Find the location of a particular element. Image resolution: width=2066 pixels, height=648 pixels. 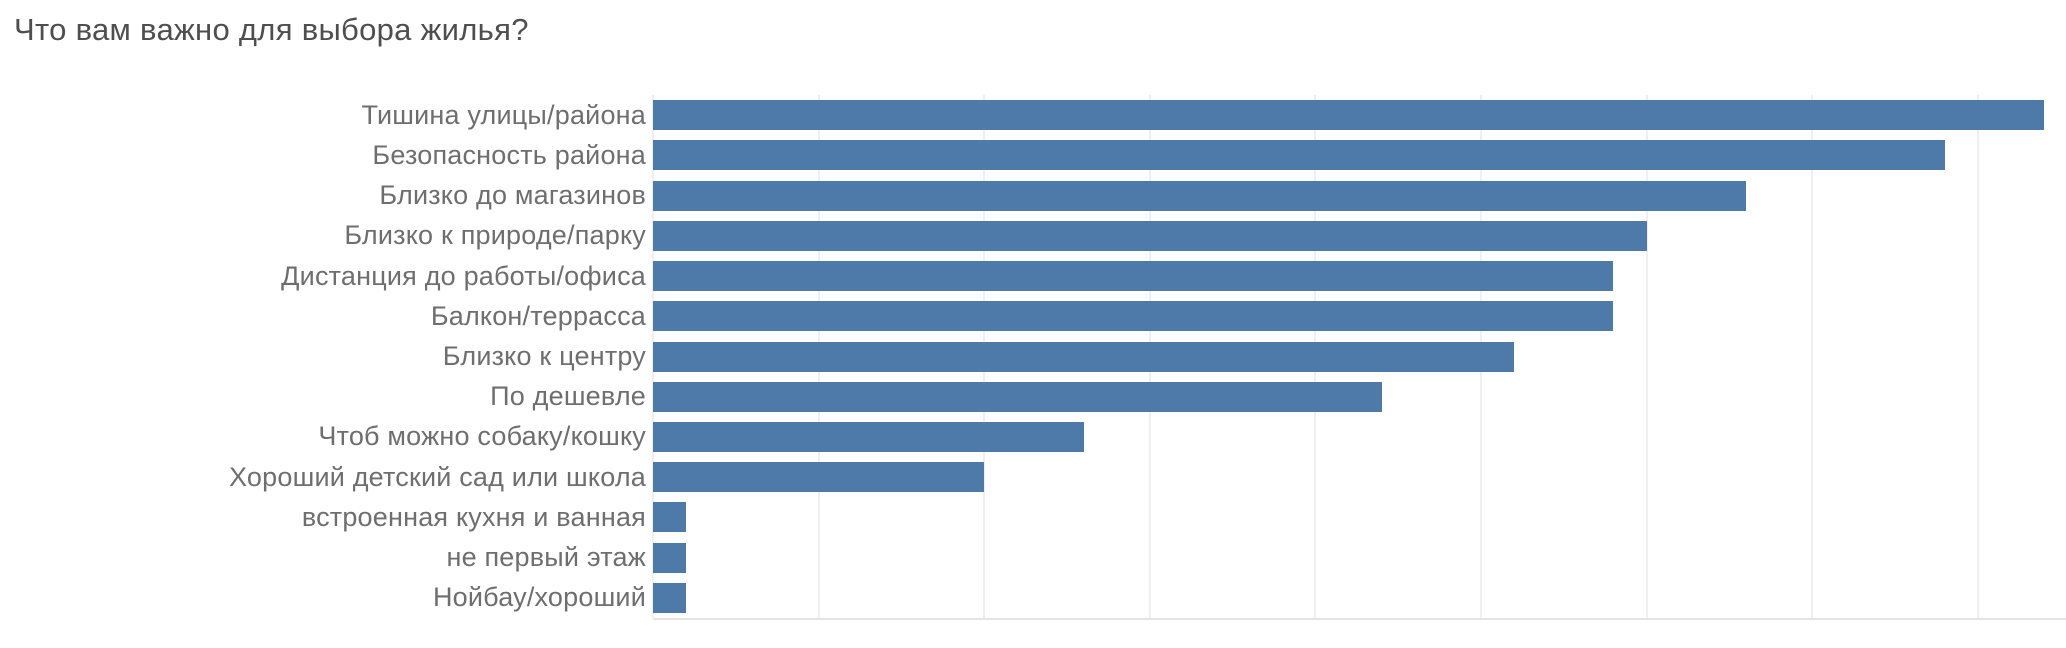

category-label: Безопасность района is located at coordinates (509, 154).